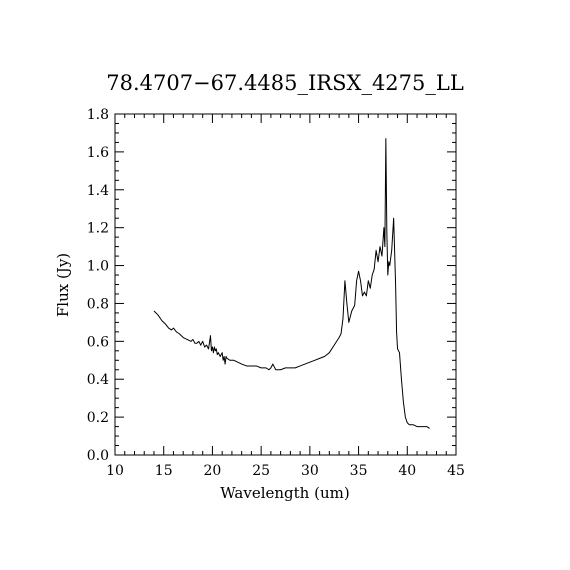  Describe the element at coordinates (164, 471) in the screenshot. I see `x-tick-label: 15` at that location.